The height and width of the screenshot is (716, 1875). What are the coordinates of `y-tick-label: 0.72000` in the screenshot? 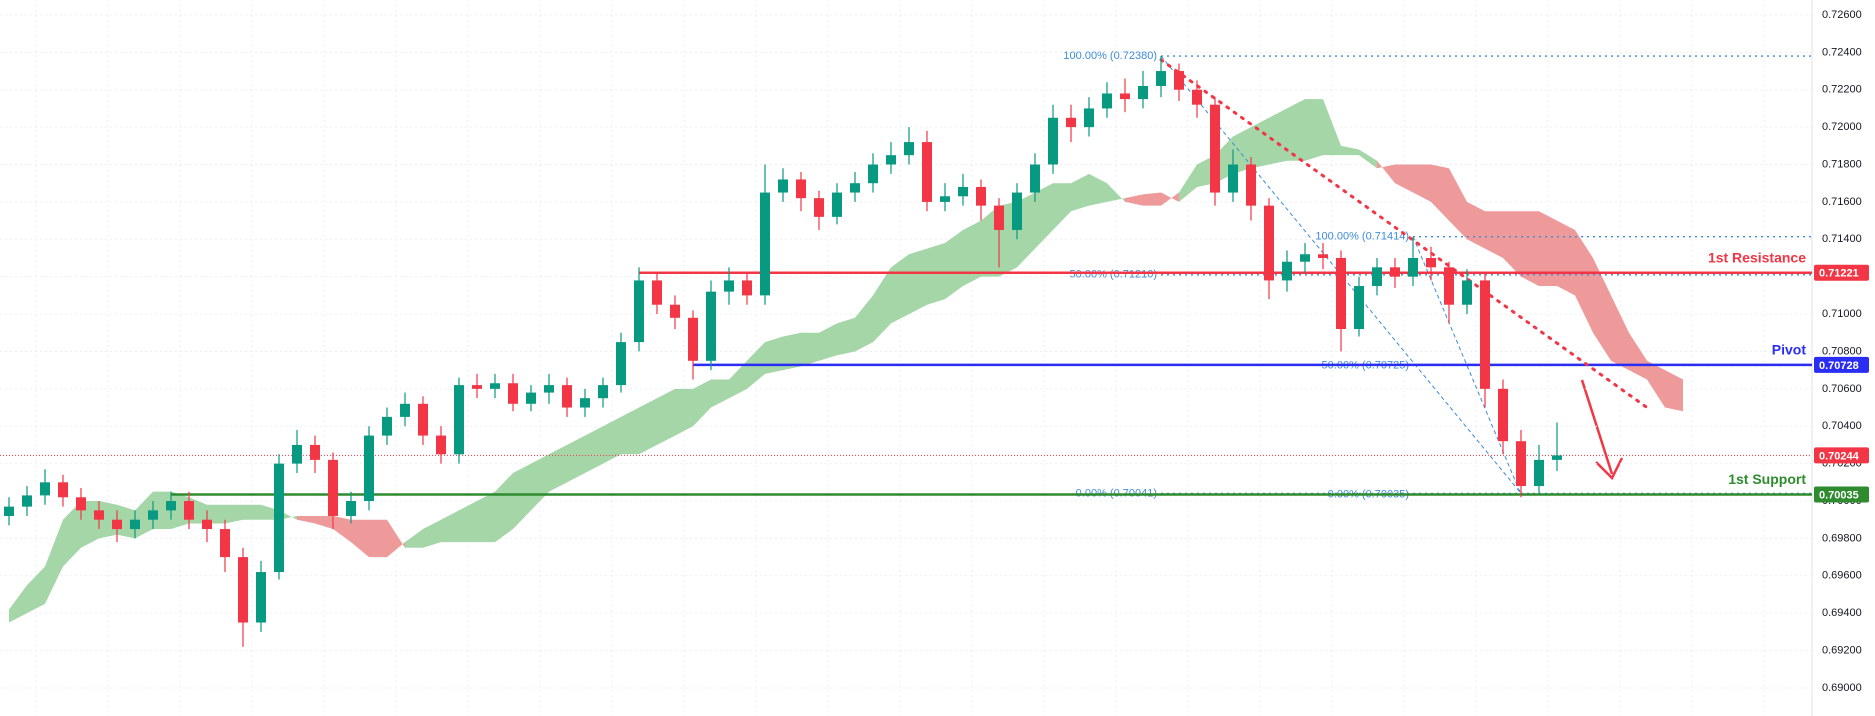 It's located at (1842, 127).